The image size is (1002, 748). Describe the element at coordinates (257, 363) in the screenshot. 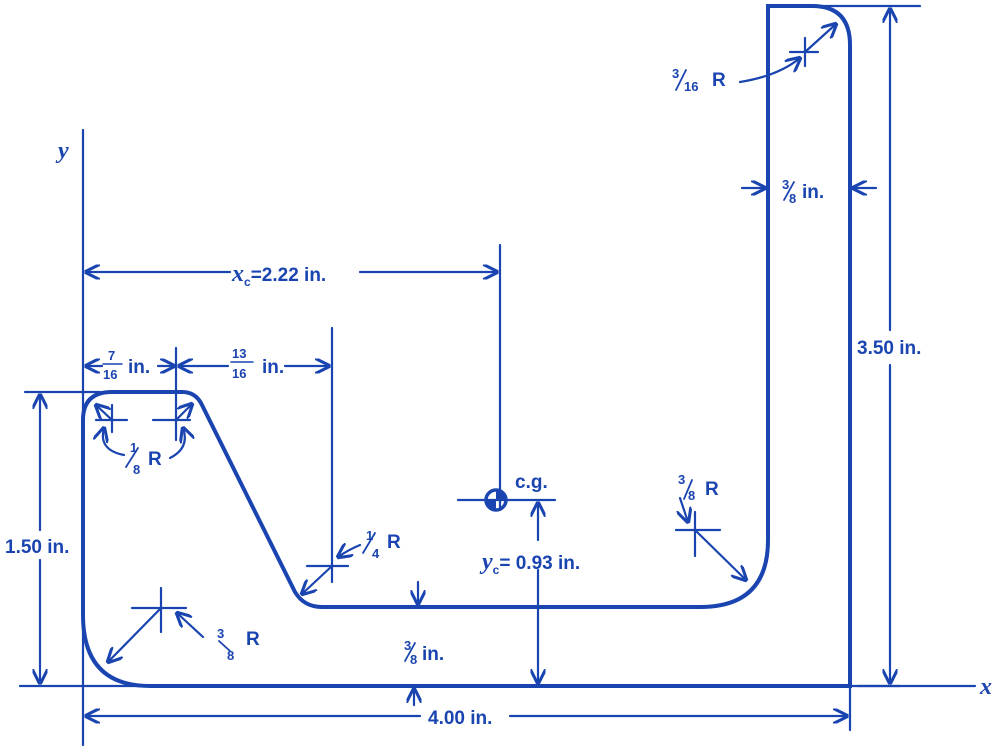

I see `diag-offset-label: 13 16 in.` at that location.